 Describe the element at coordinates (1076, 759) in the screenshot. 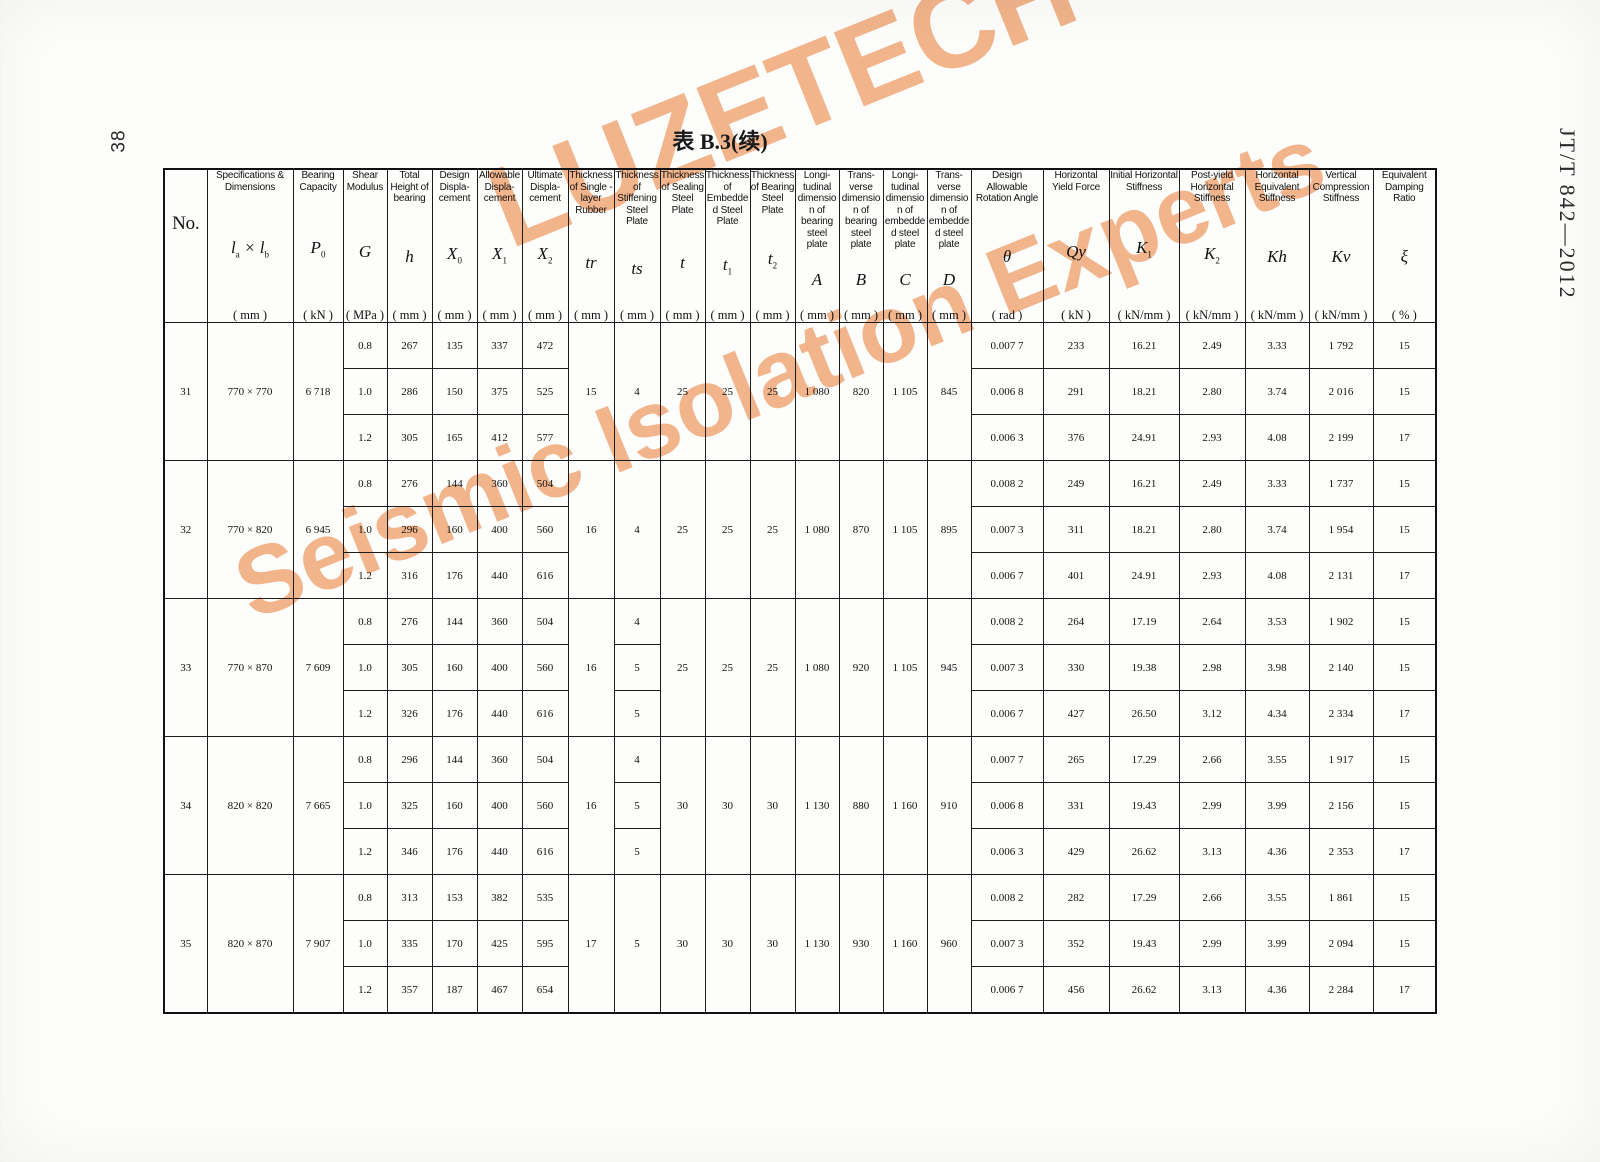

I see `cell-qy: 265` at that location.